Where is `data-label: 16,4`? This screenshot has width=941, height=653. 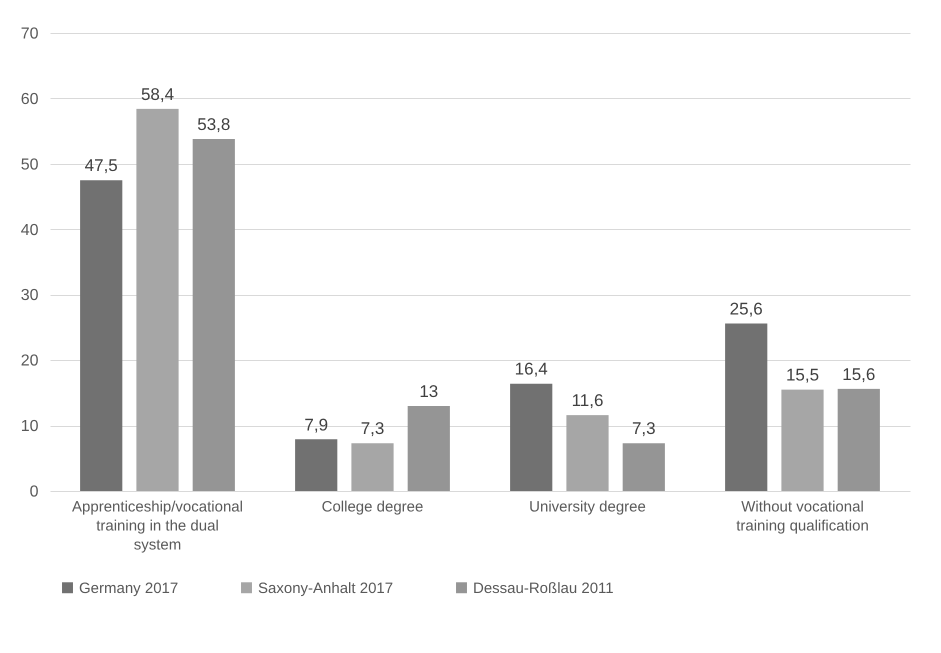 data-label: 16,4 is located at coordinates (531, 369).